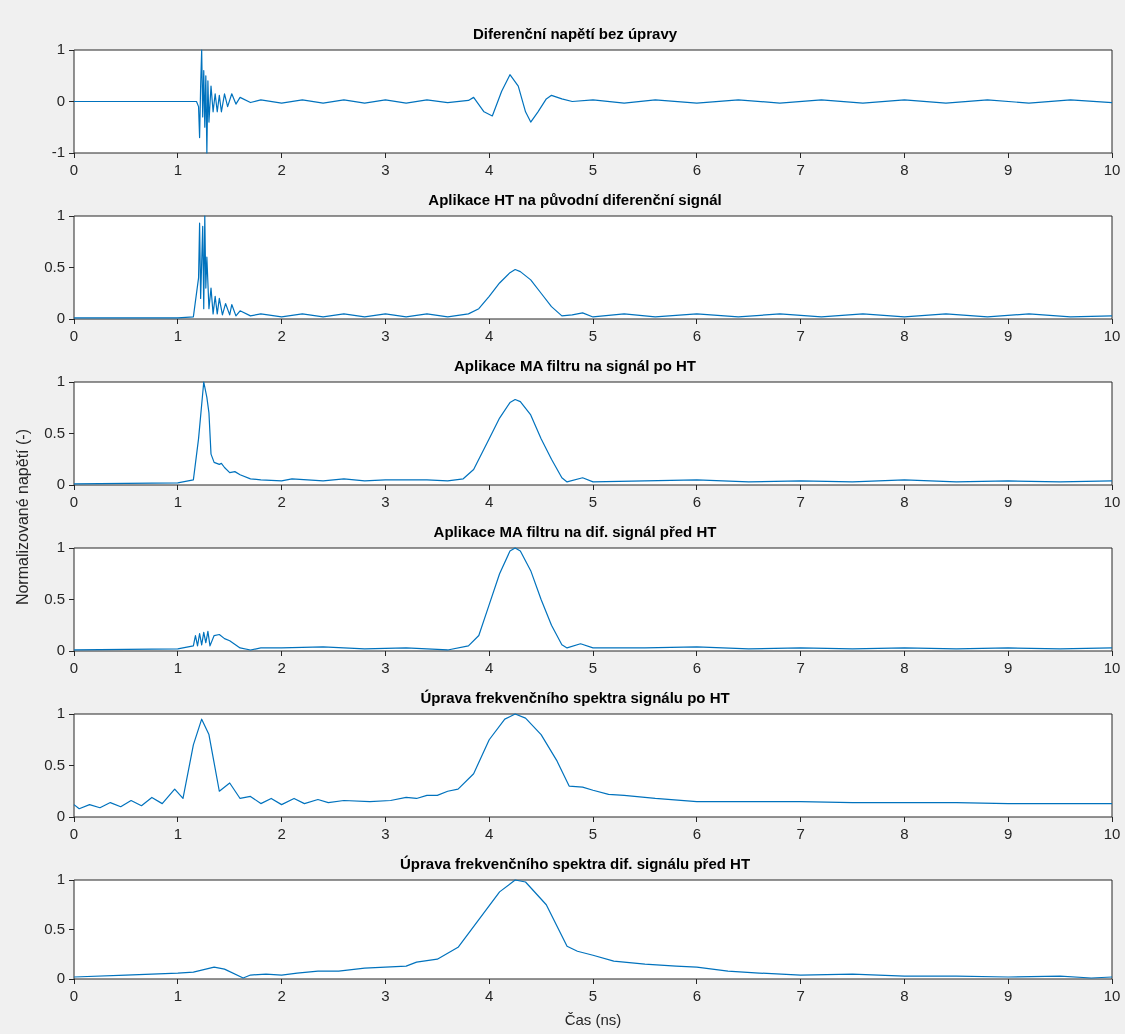  Describe the element at coordinates (575, 34) in the screenshot. I see `chart-title: Diferenční napětí bez úpravy` at that location.